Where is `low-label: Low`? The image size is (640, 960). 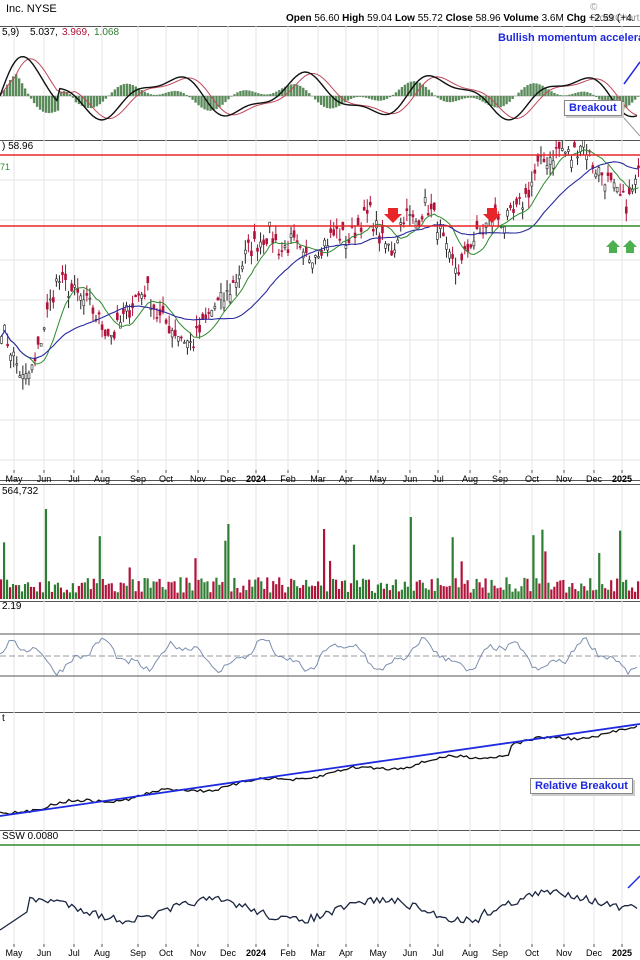 low-label: Low is located at coordinates (404, 18).